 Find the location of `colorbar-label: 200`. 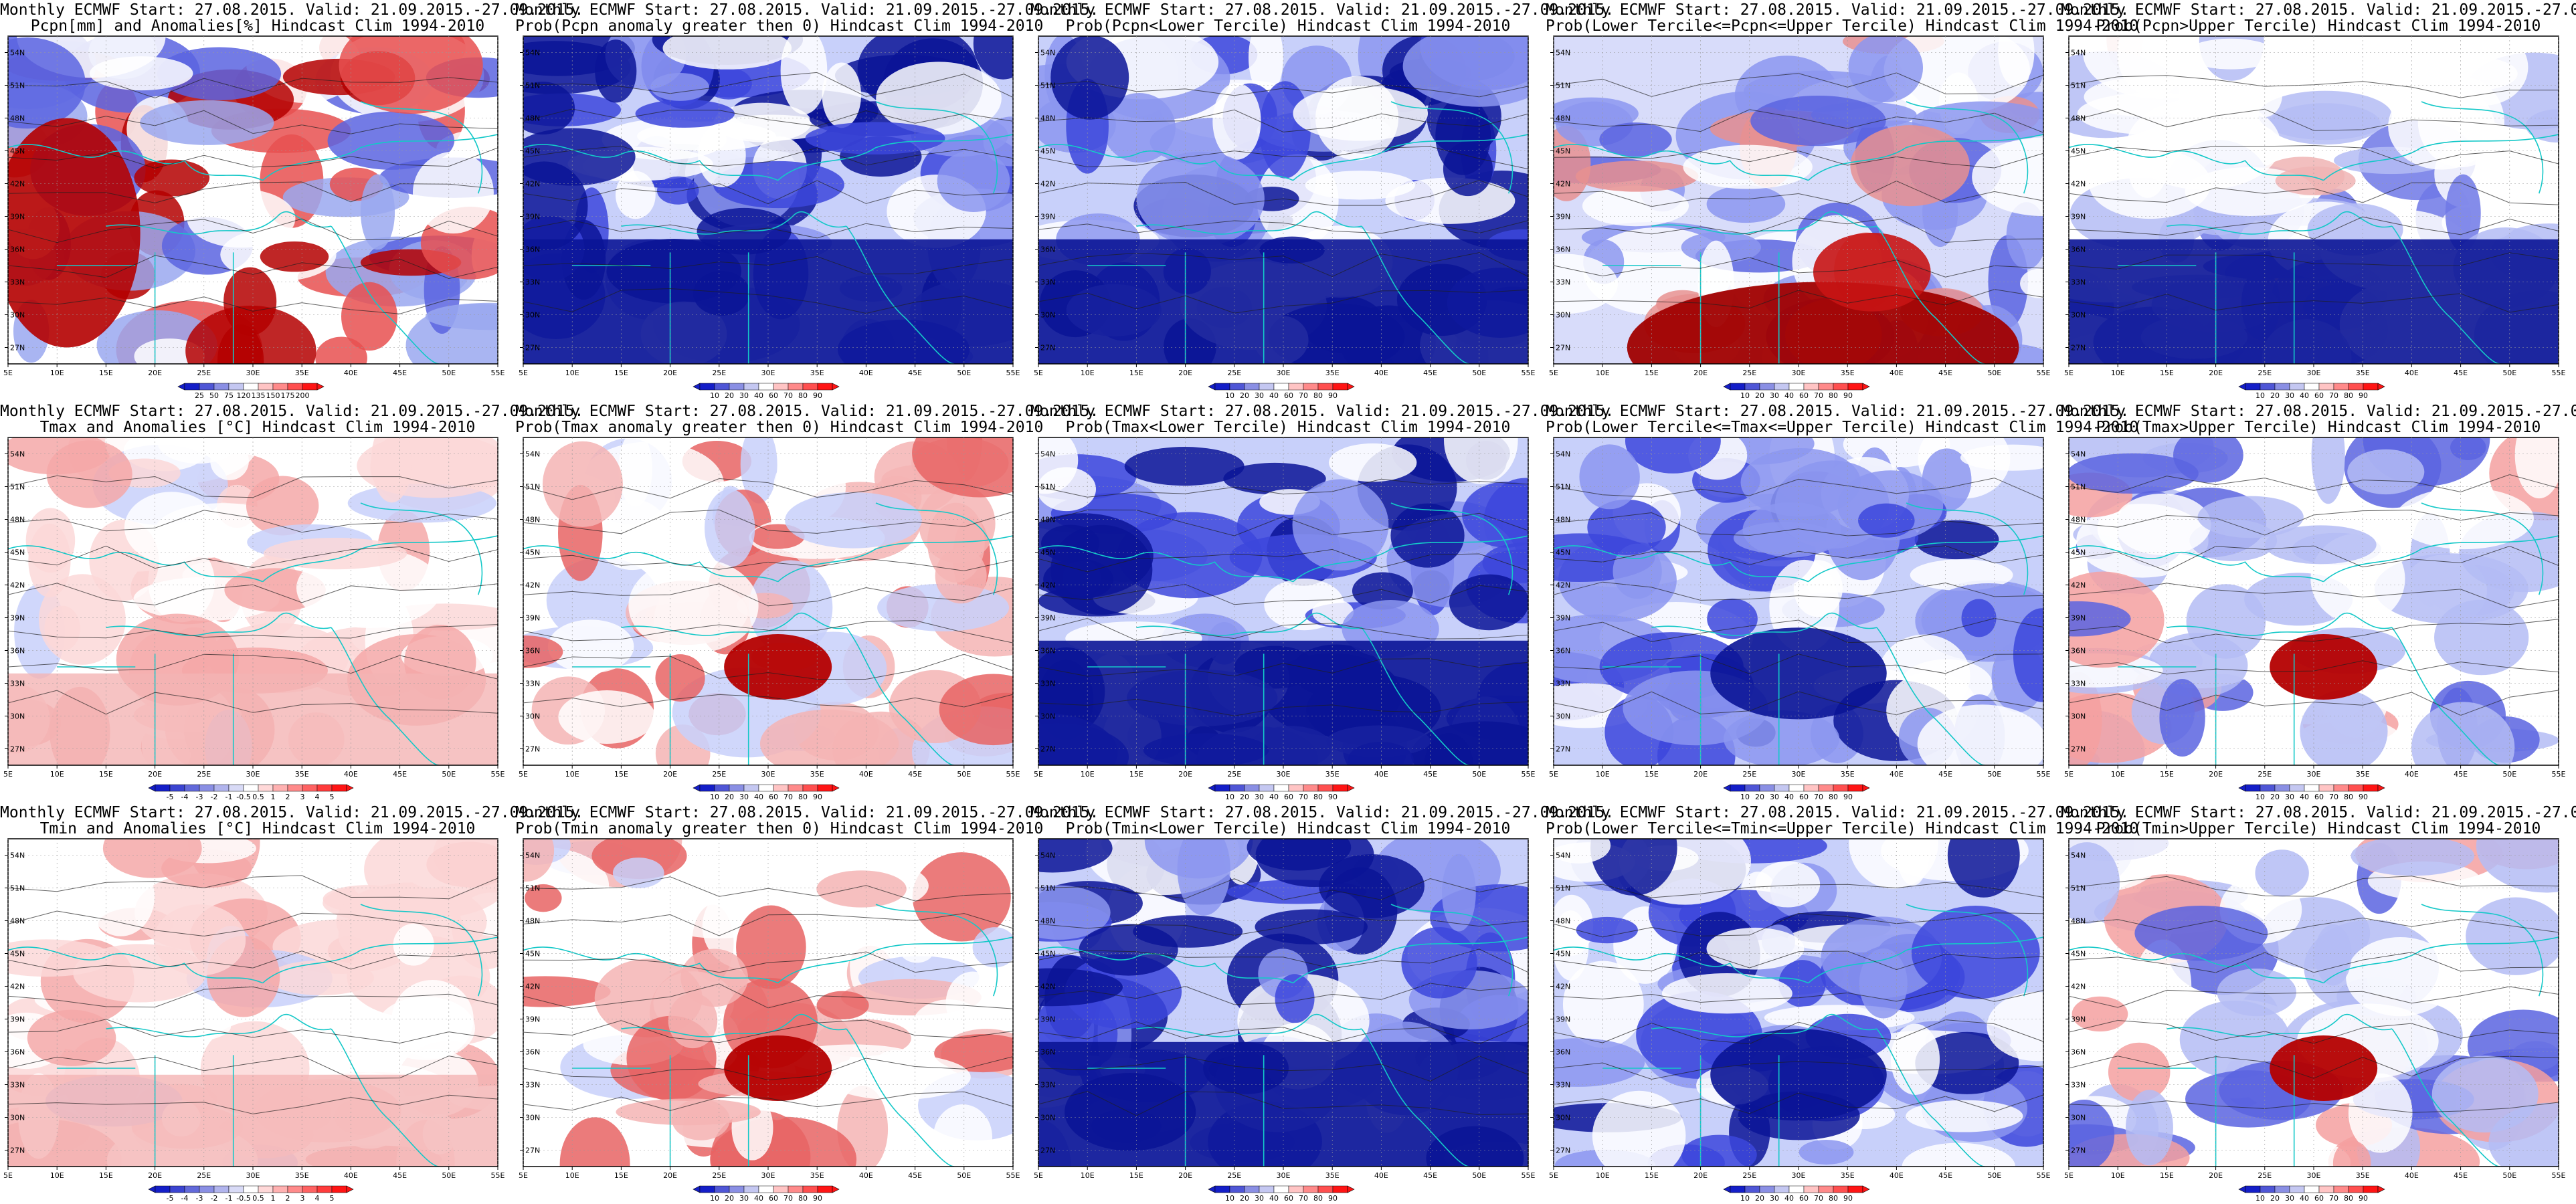

colorbar-label: 200 is located at coordinates (303, 395).